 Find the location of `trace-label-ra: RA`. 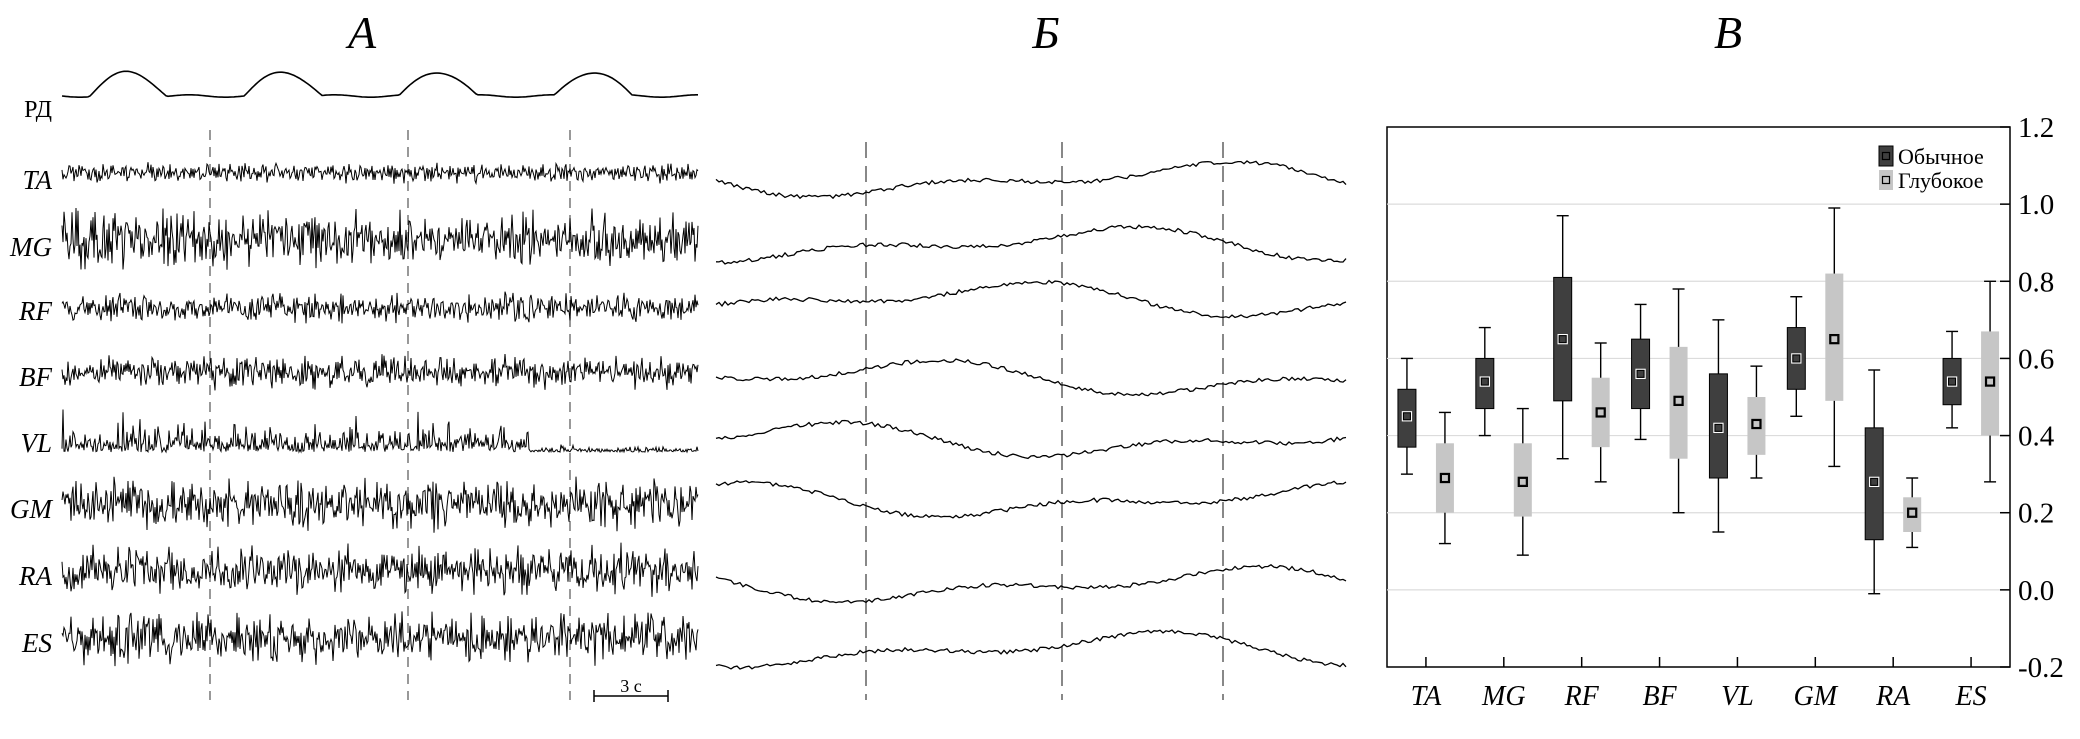

trace-label-ra: RA is located at coordinates (35, 576).